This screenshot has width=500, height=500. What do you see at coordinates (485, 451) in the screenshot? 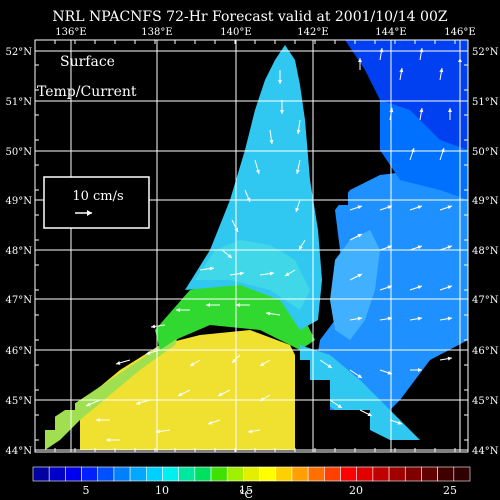
I see `latitude-label-right: 44°N` at bounding box center [485, 451].